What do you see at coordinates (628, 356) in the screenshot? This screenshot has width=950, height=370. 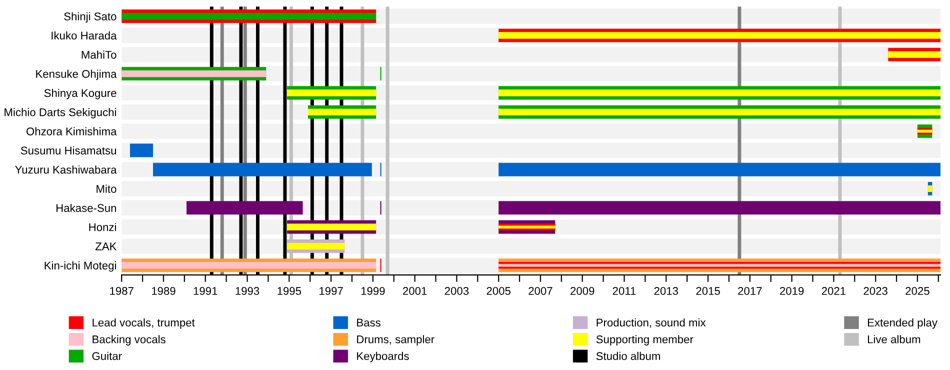 I see `legend-label: Studio album` at bounding box center [628, 356].